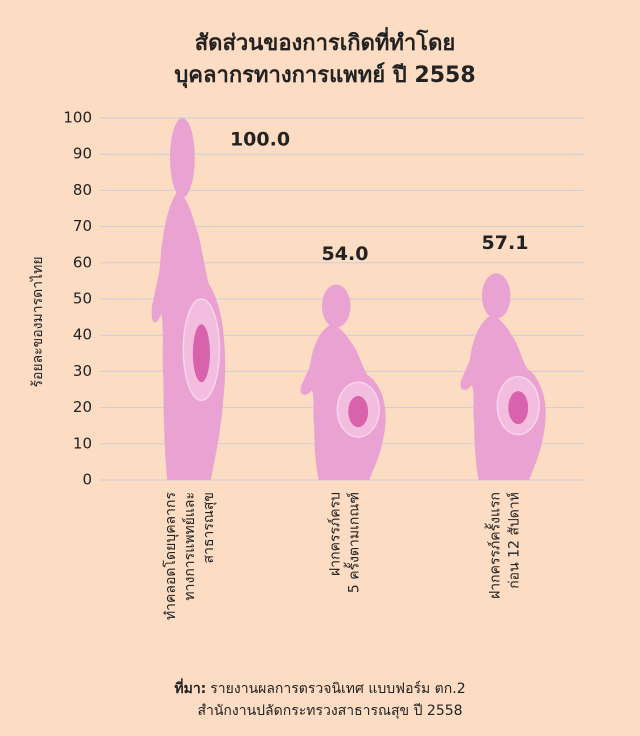 This screenshot has height=736, width=640. I want to click on source-label: ที่มา:, so click(190, 687).